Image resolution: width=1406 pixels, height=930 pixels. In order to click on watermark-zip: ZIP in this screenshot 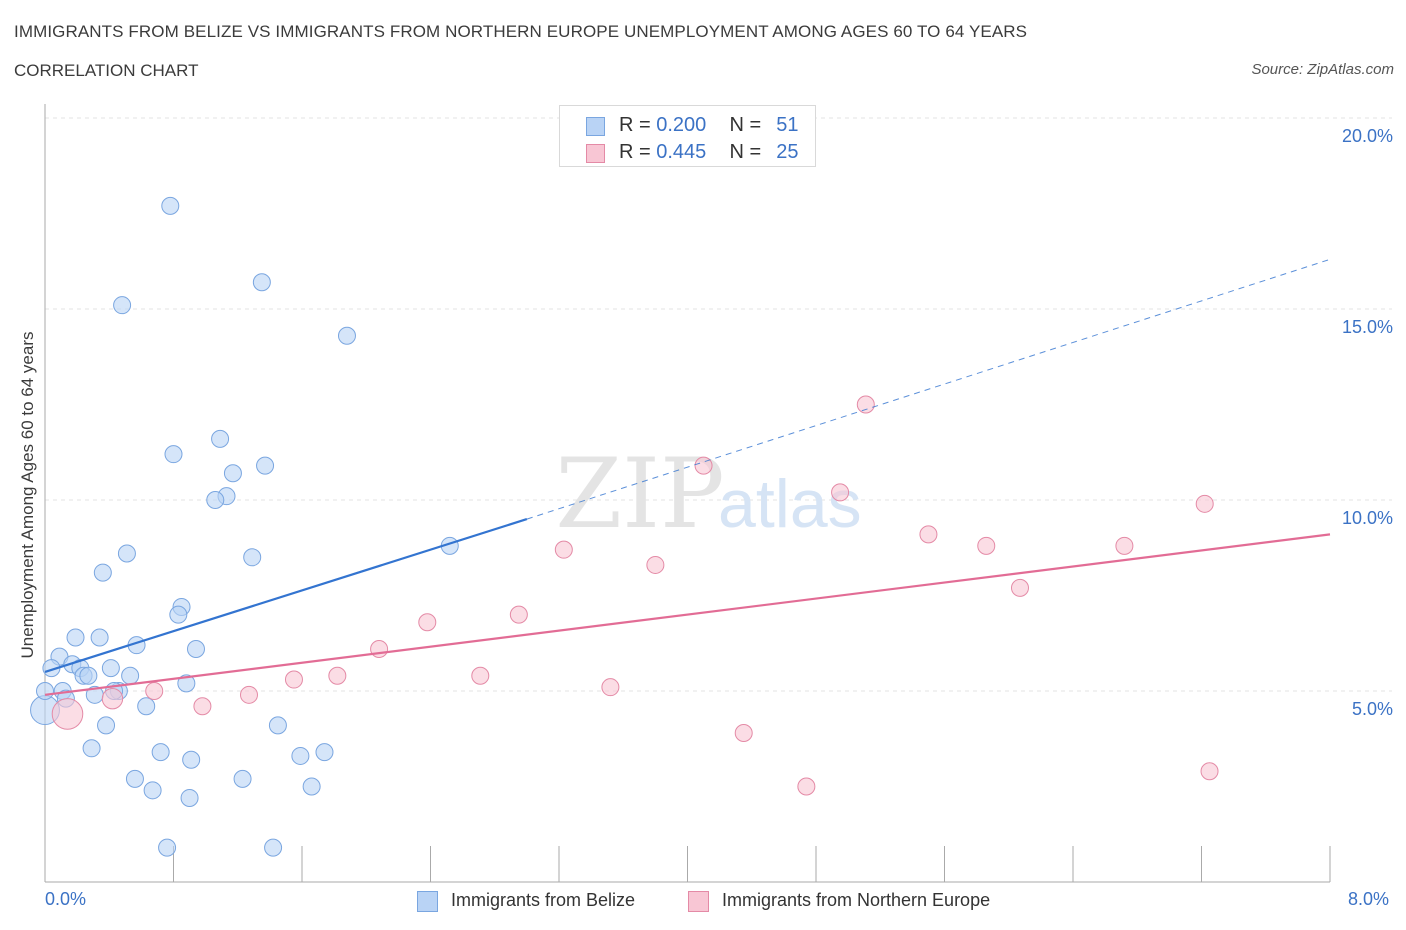, I will do `click(639, 494)`.